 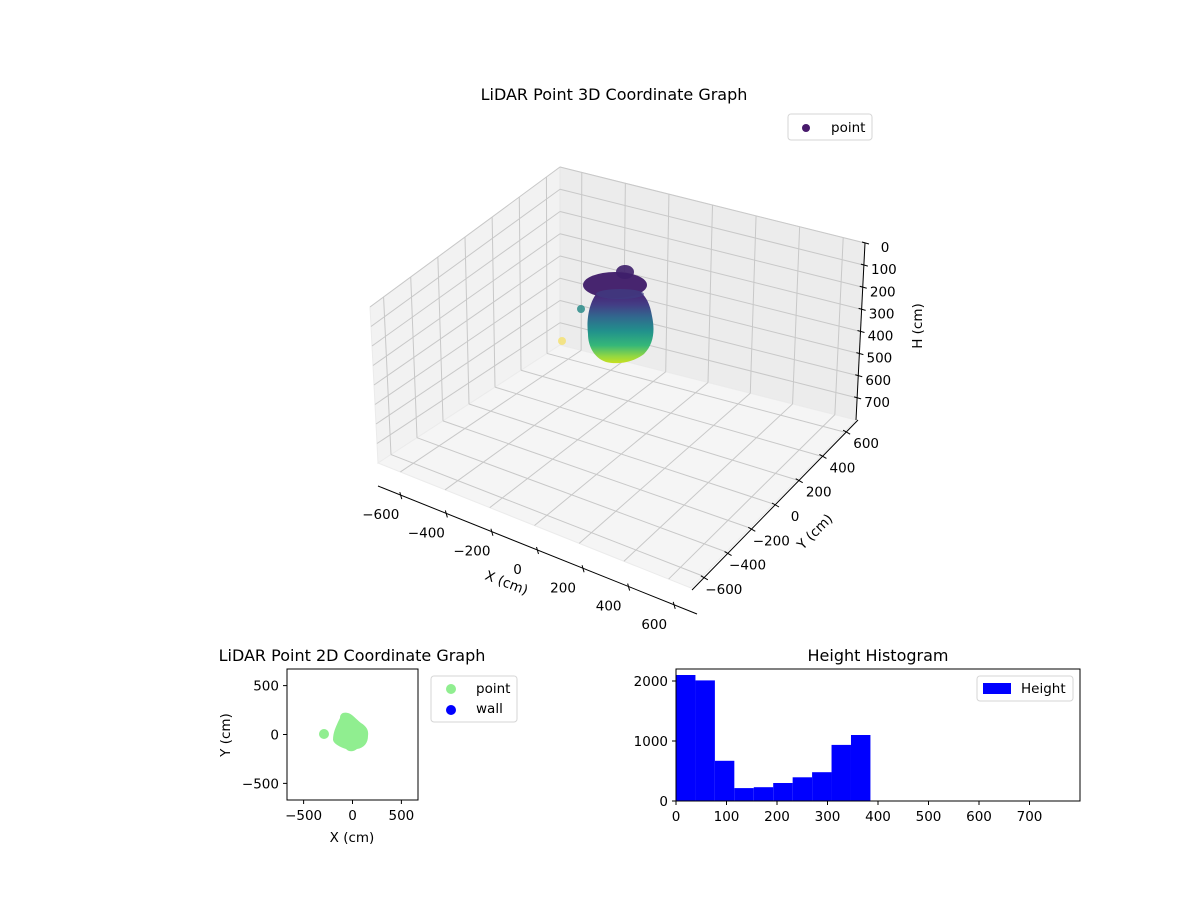 I want to click on histogram-x-tick-label: 100, so click(x=727, y=817).